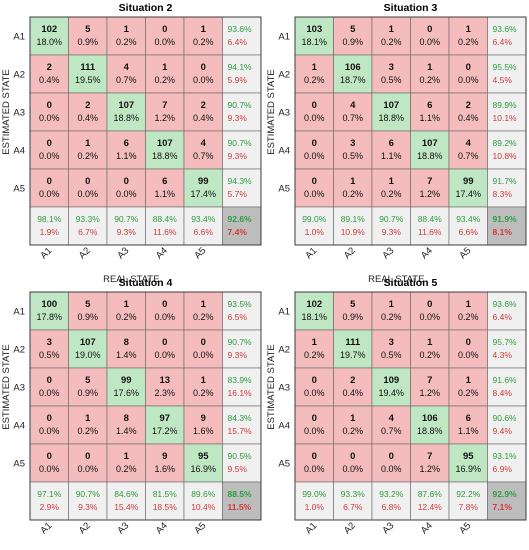 The width and height of the screenshot is (529, 550). What do you see at coordinates (88, 219) in the screenshot?
I see `col-recall: 93.3%` at bounding box center [88, 219].